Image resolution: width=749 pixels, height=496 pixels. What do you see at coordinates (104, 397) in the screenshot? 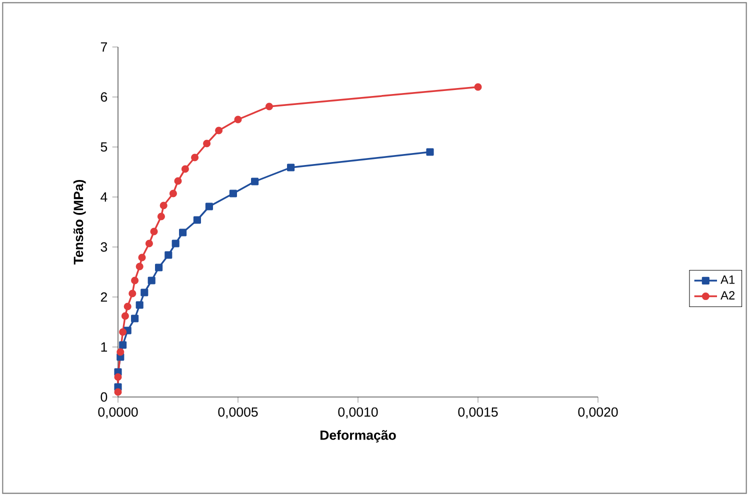
I see `y-tick-label: 0` at bounding box center [104, 397].